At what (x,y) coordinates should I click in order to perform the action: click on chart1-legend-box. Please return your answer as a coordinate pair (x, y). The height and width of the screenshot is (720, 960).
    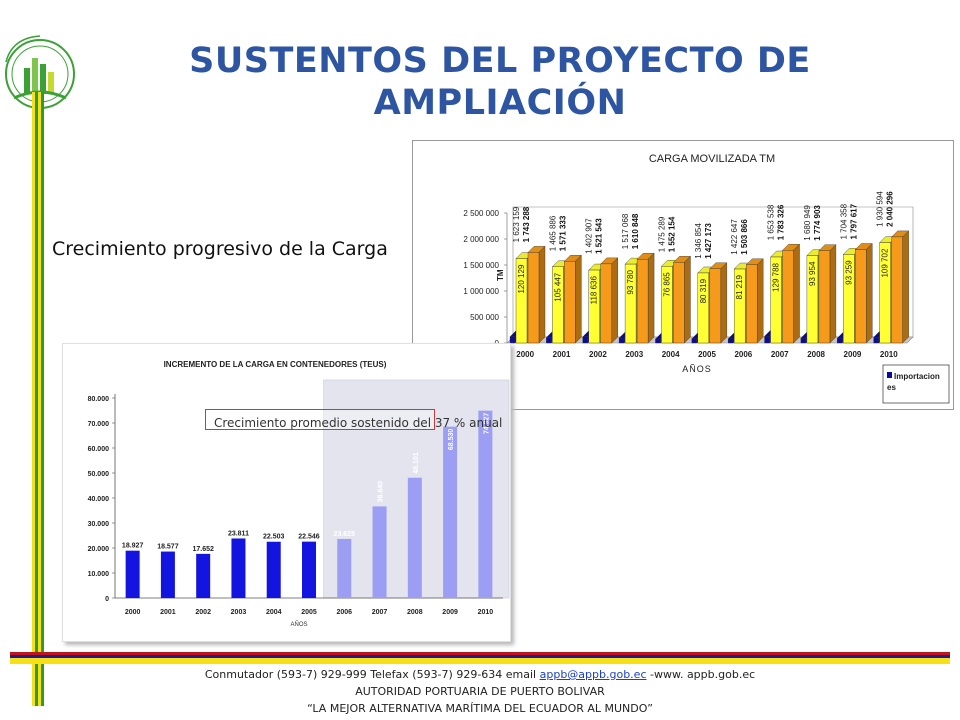
    Looking at the image, I should click on (916, 384).